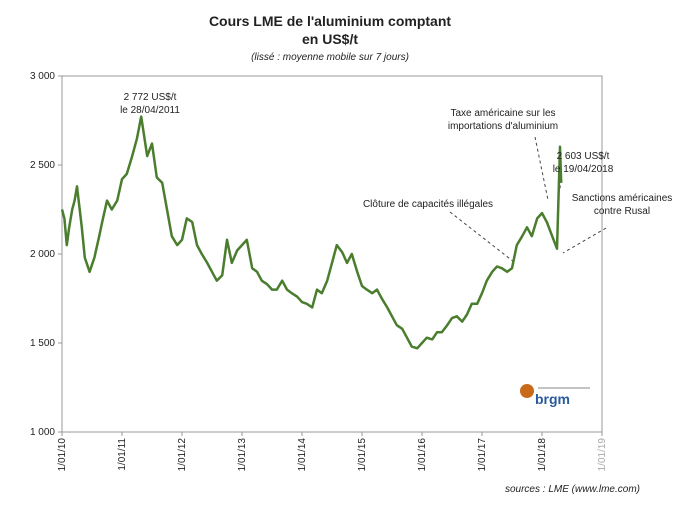 The height and width of the screenshot is (505, 700). What do you see at coordinates (42, 343) in the screenshot?
I see `y-tick-label: 1 500` at bounding box center [42, 343].